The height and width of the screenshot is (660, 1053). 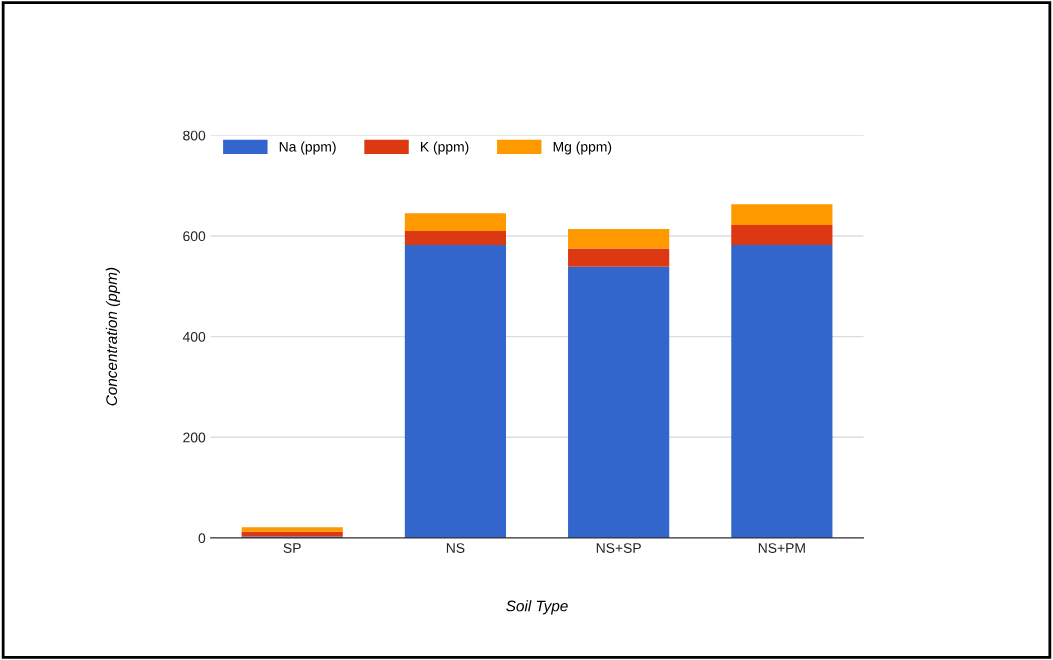 What do you see at coordinates (194, 135) in the screenshot?
I see `y-tick-label: 800` at bounding box center [194, 135].